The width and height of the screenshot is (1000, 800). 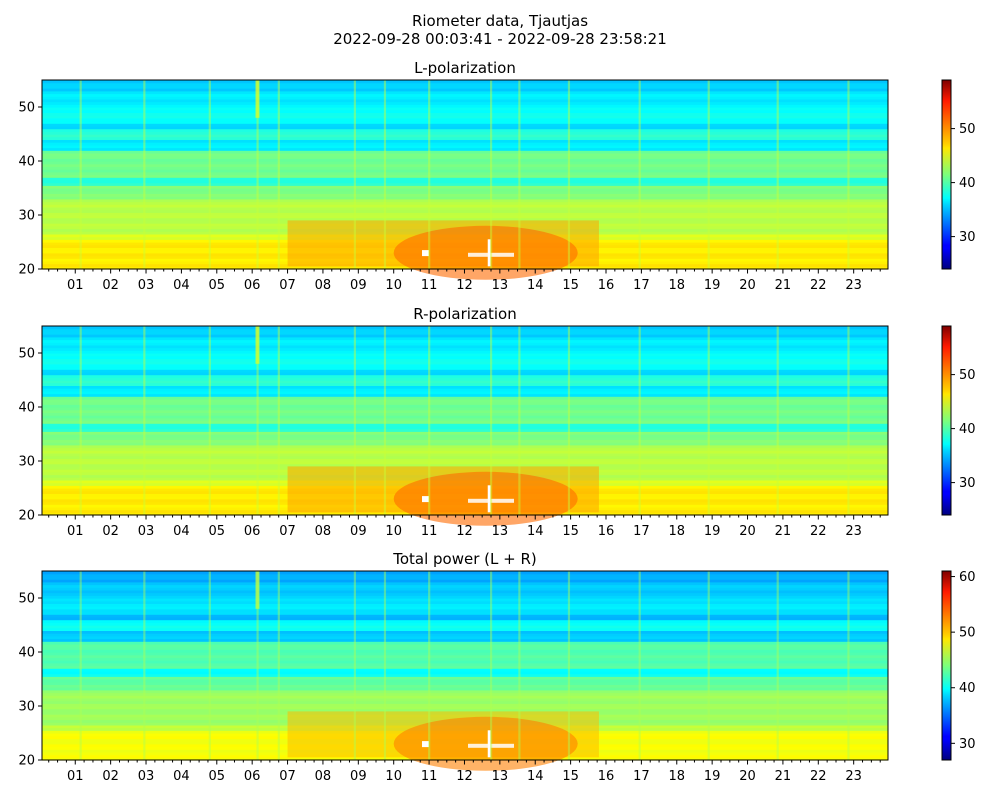 What do you see at coordinates (958, 665) in the screenshot?
I see `colorbar: 30 40 50 60` at bounding box center [958, 665].